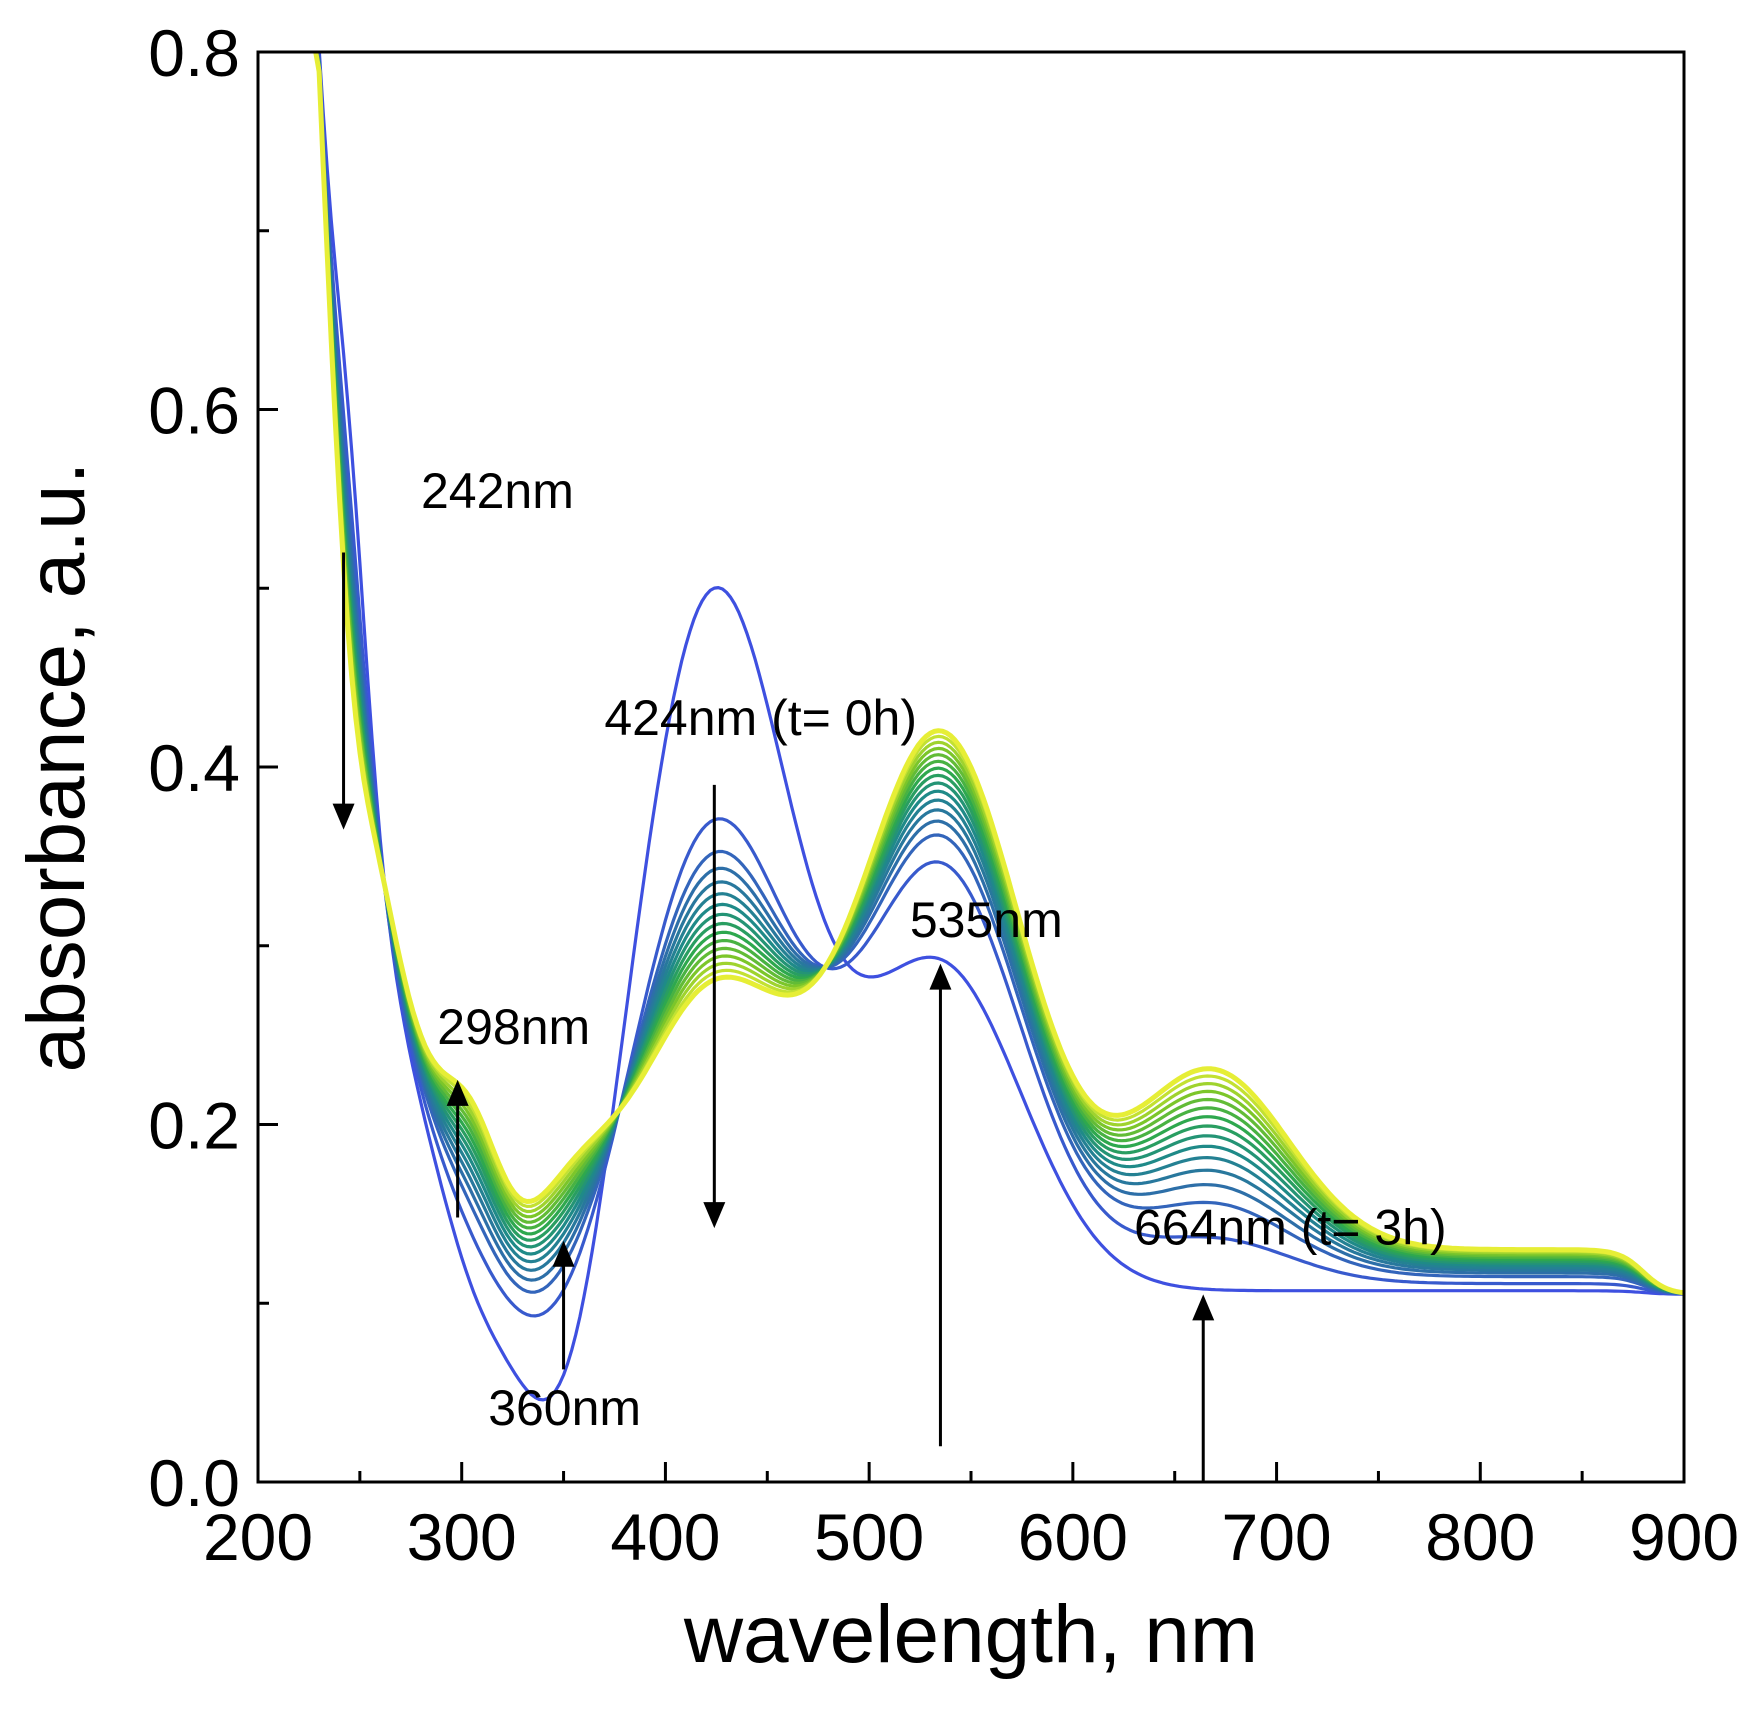 This screenshot has height=1733, width=1759. I want to click on y-tick-label: 0.2, so click(194, 1126).